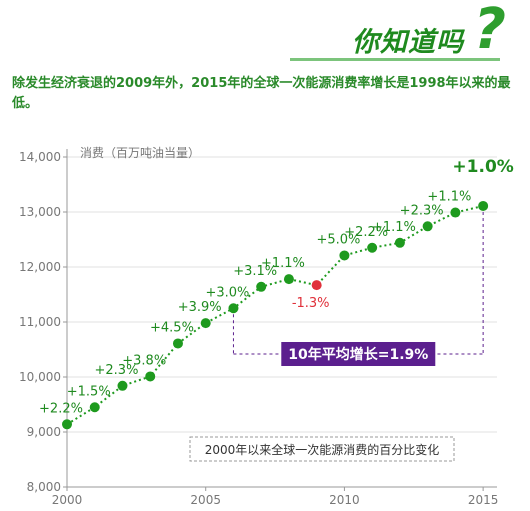 This screenshot has height=511, width=530. What do you see at coordinates (483, 205) in the screenshot?
I see `data-point-2015` at bounding box center [483, 205].